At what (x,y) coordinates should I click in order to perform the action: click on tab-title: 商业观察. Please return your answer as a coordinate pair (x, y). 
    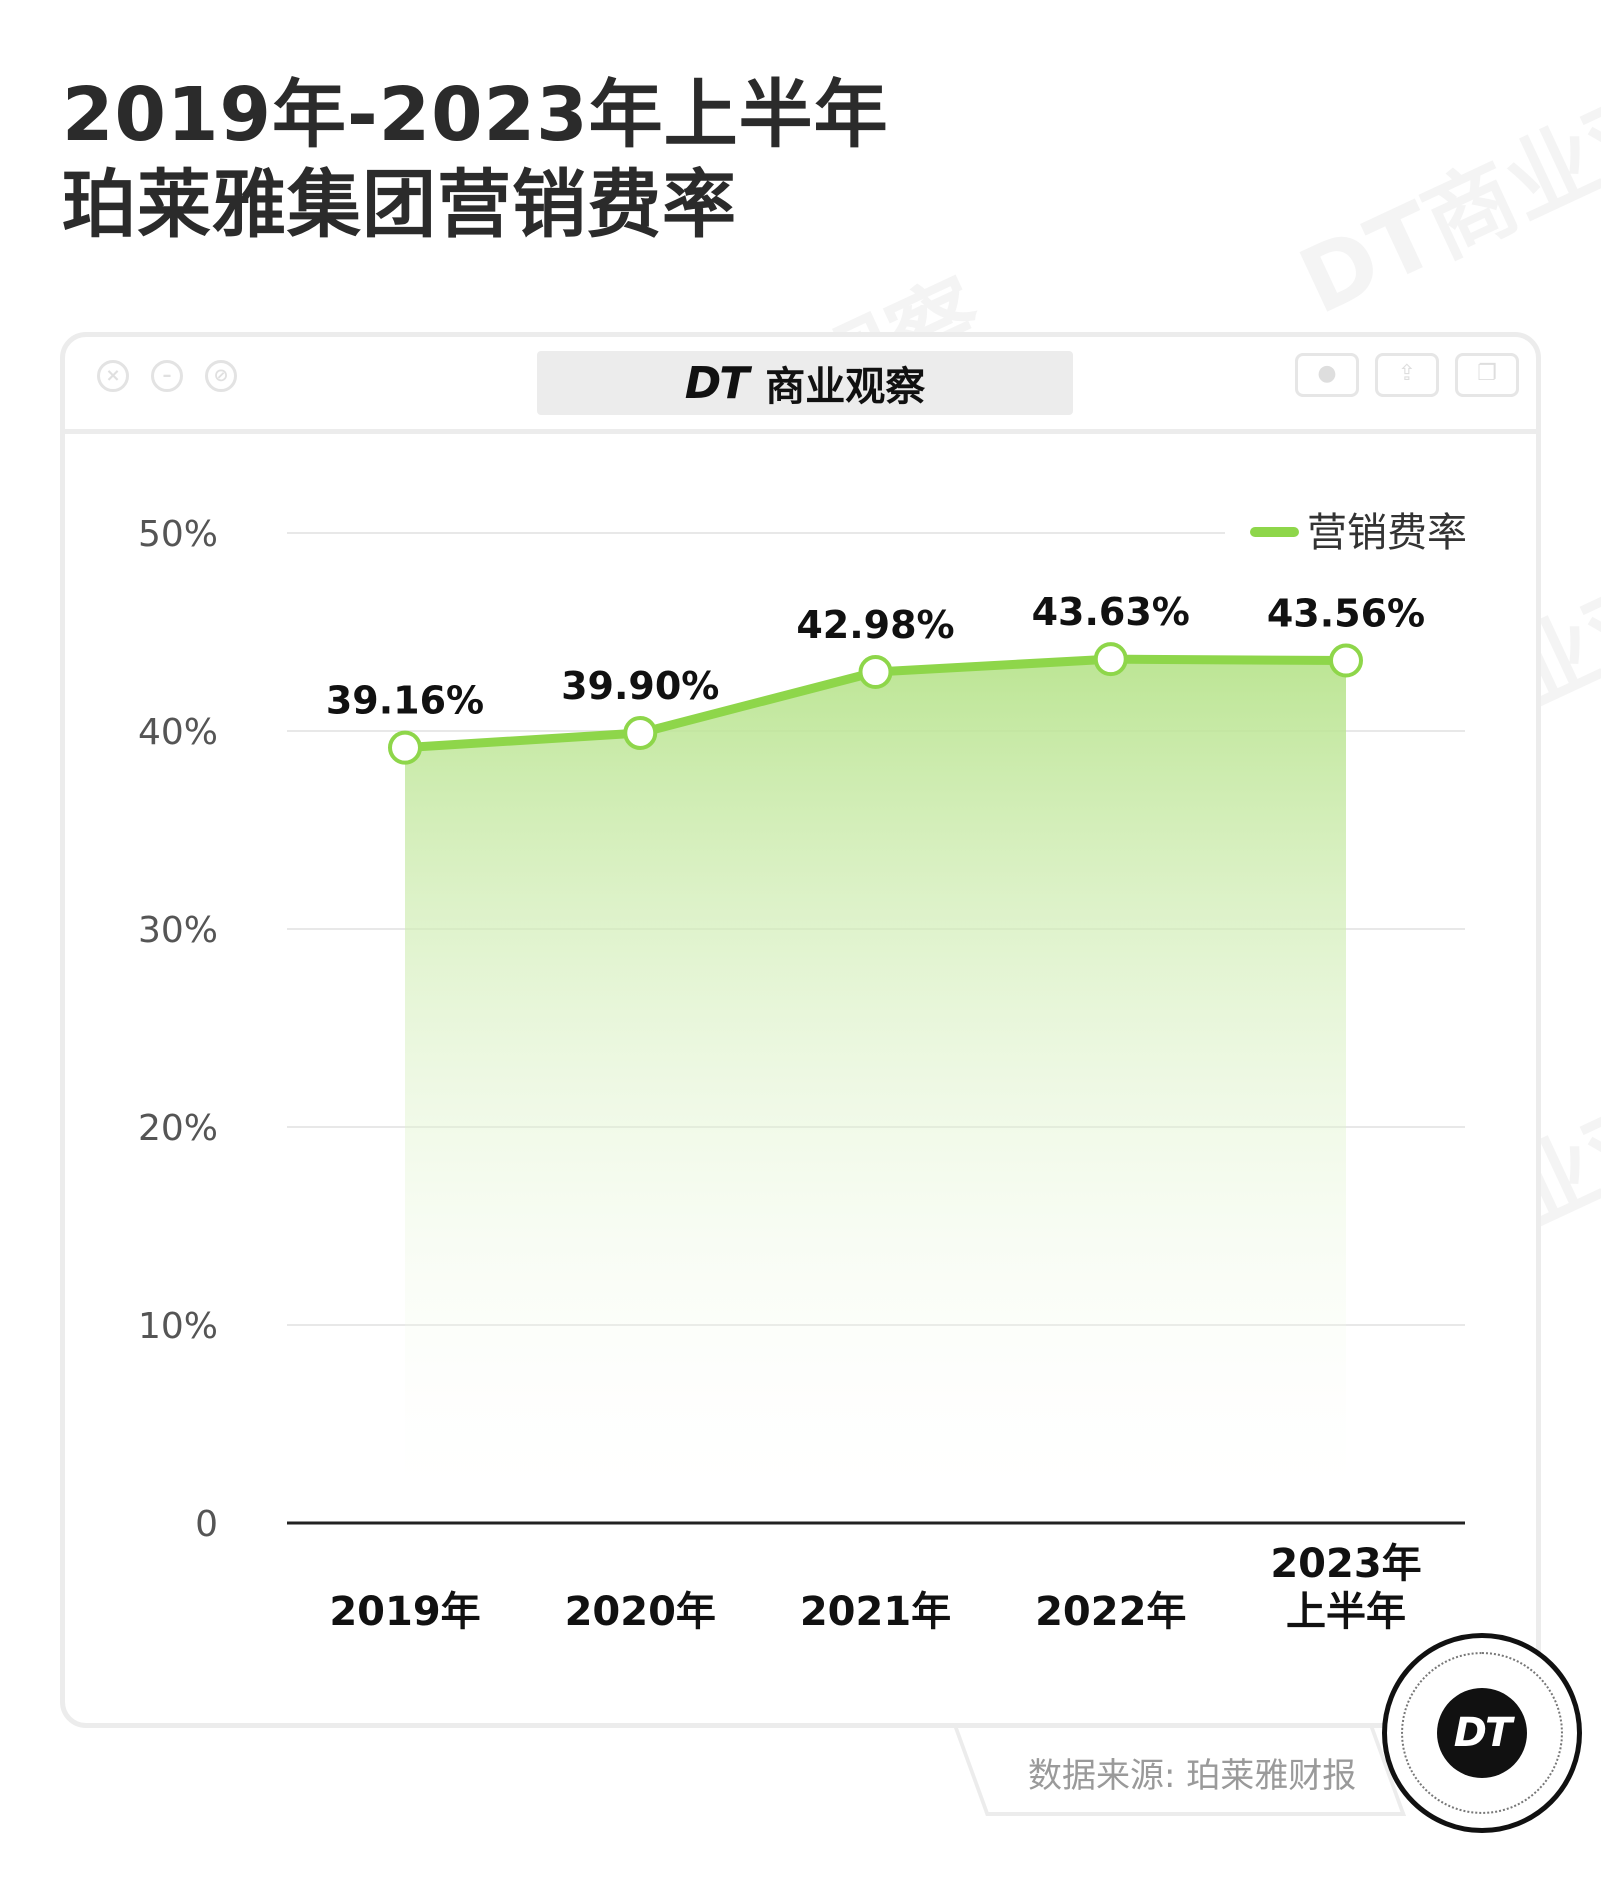
    Looking at the image, I should click on (845, 387).